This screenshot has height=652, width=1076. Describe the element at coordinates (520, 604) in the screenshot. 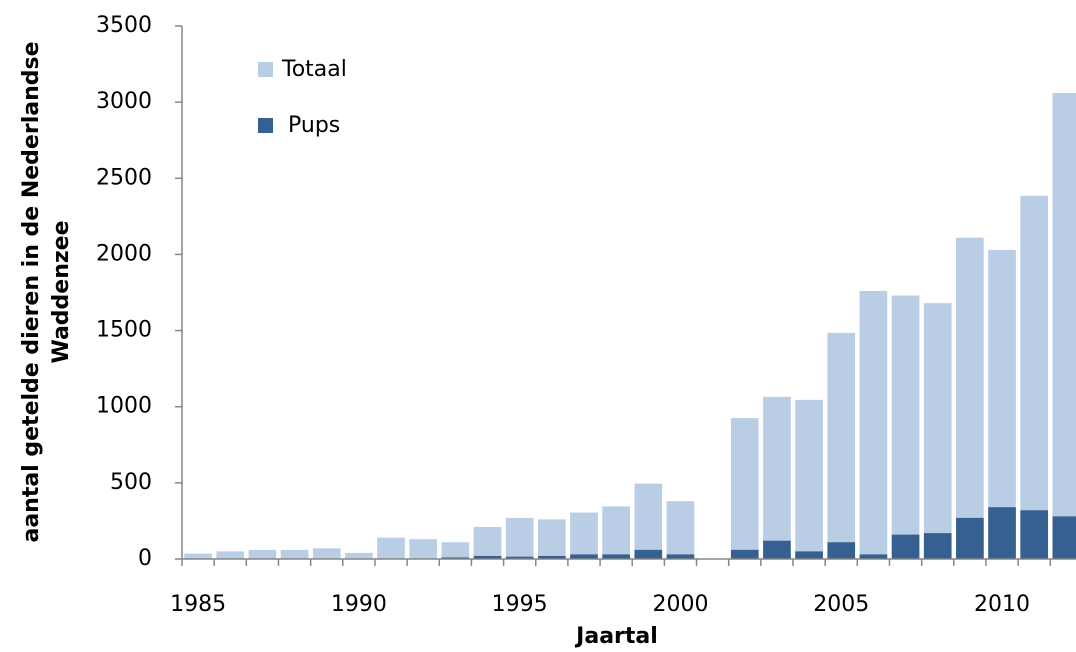

I see `x-tick-label: 1995` at that location.